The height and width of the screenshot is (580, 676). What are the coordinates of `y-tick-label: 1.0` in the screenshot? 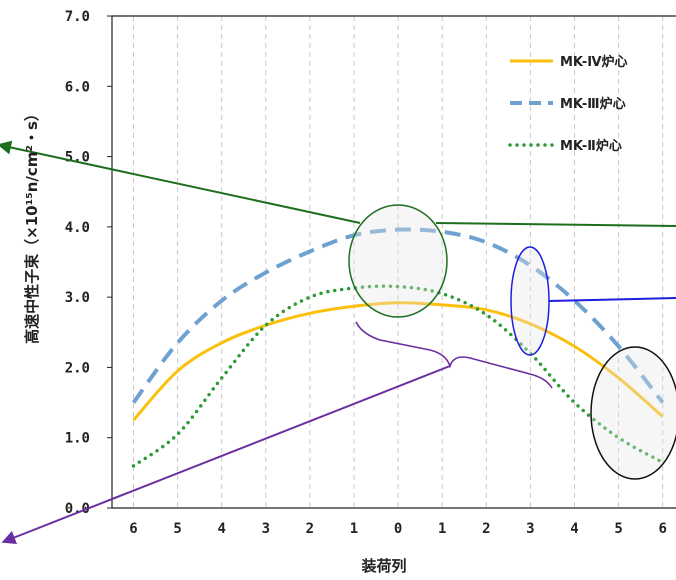 It's located at (77, 439).